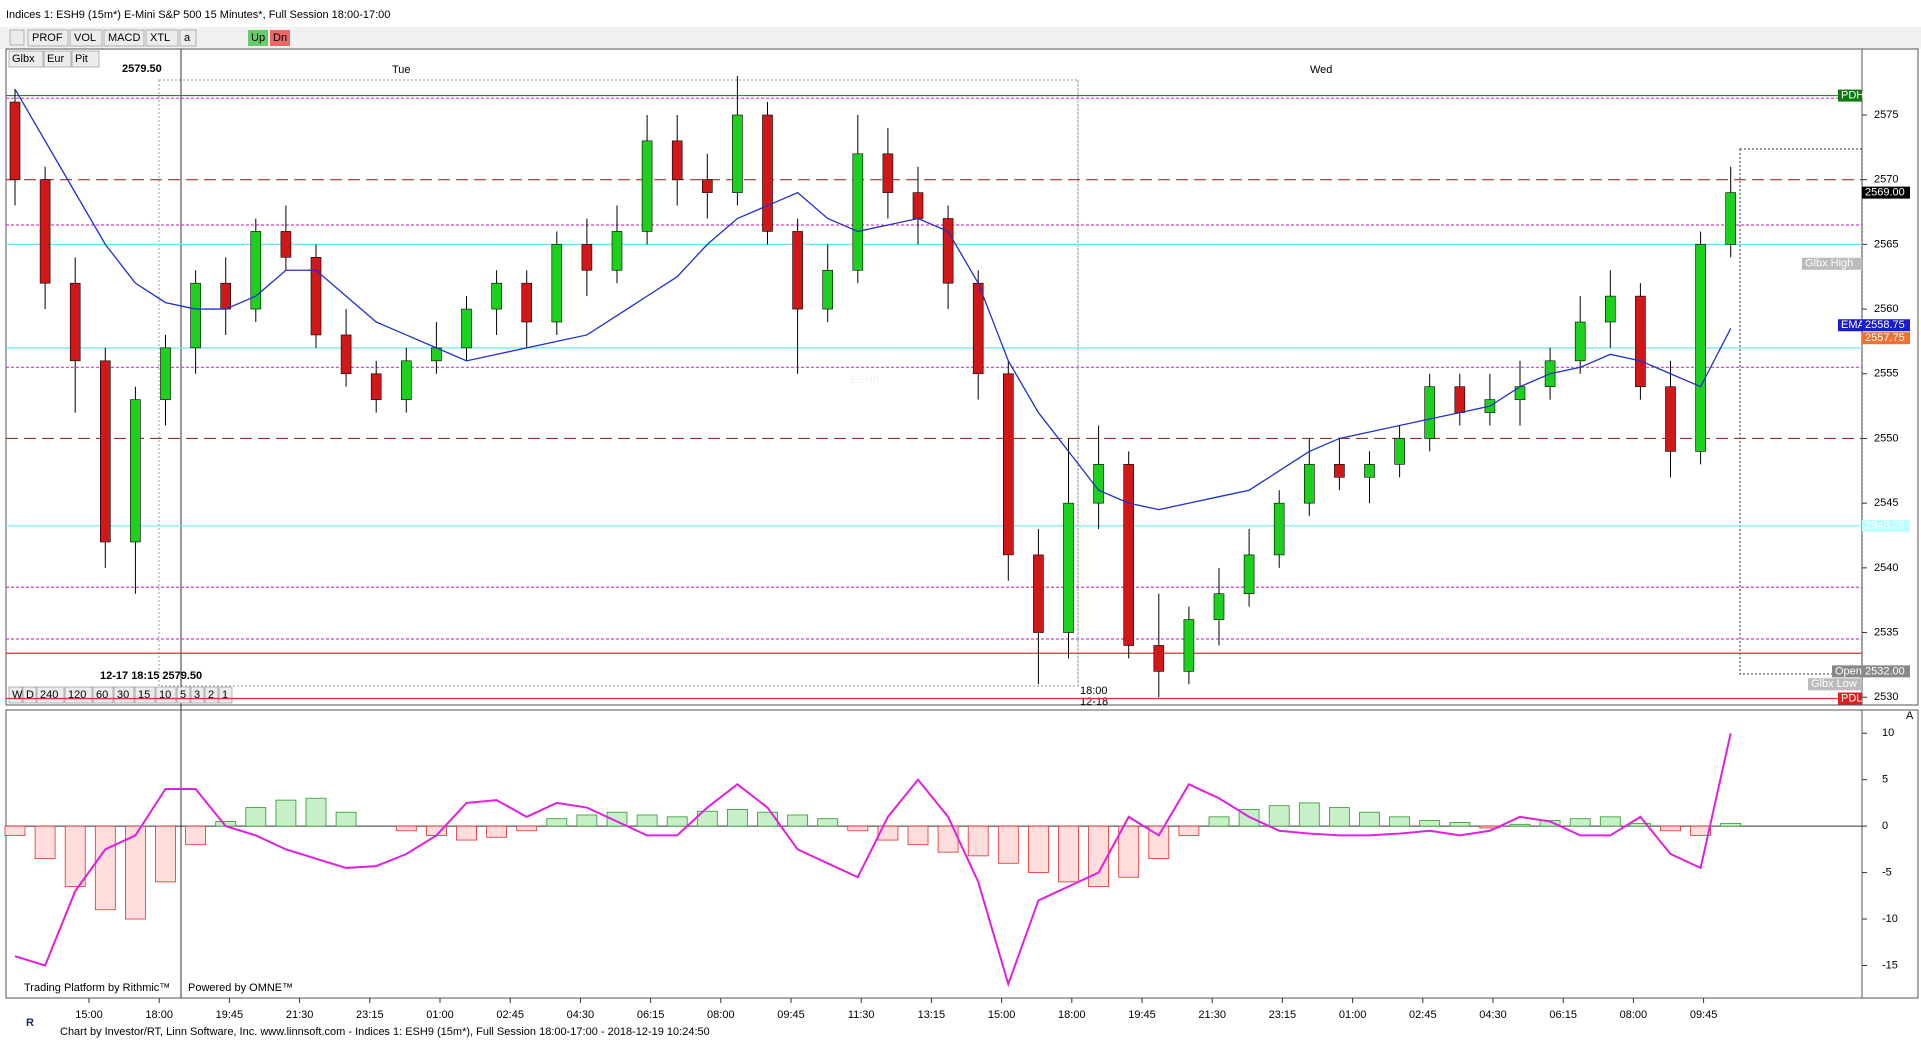 This screenshot has width=1921, height=1048. What do you see at coordinates (142, 69) in the screenshot?
I see `high-label: 2579.50` at bounding box center [142, 69].